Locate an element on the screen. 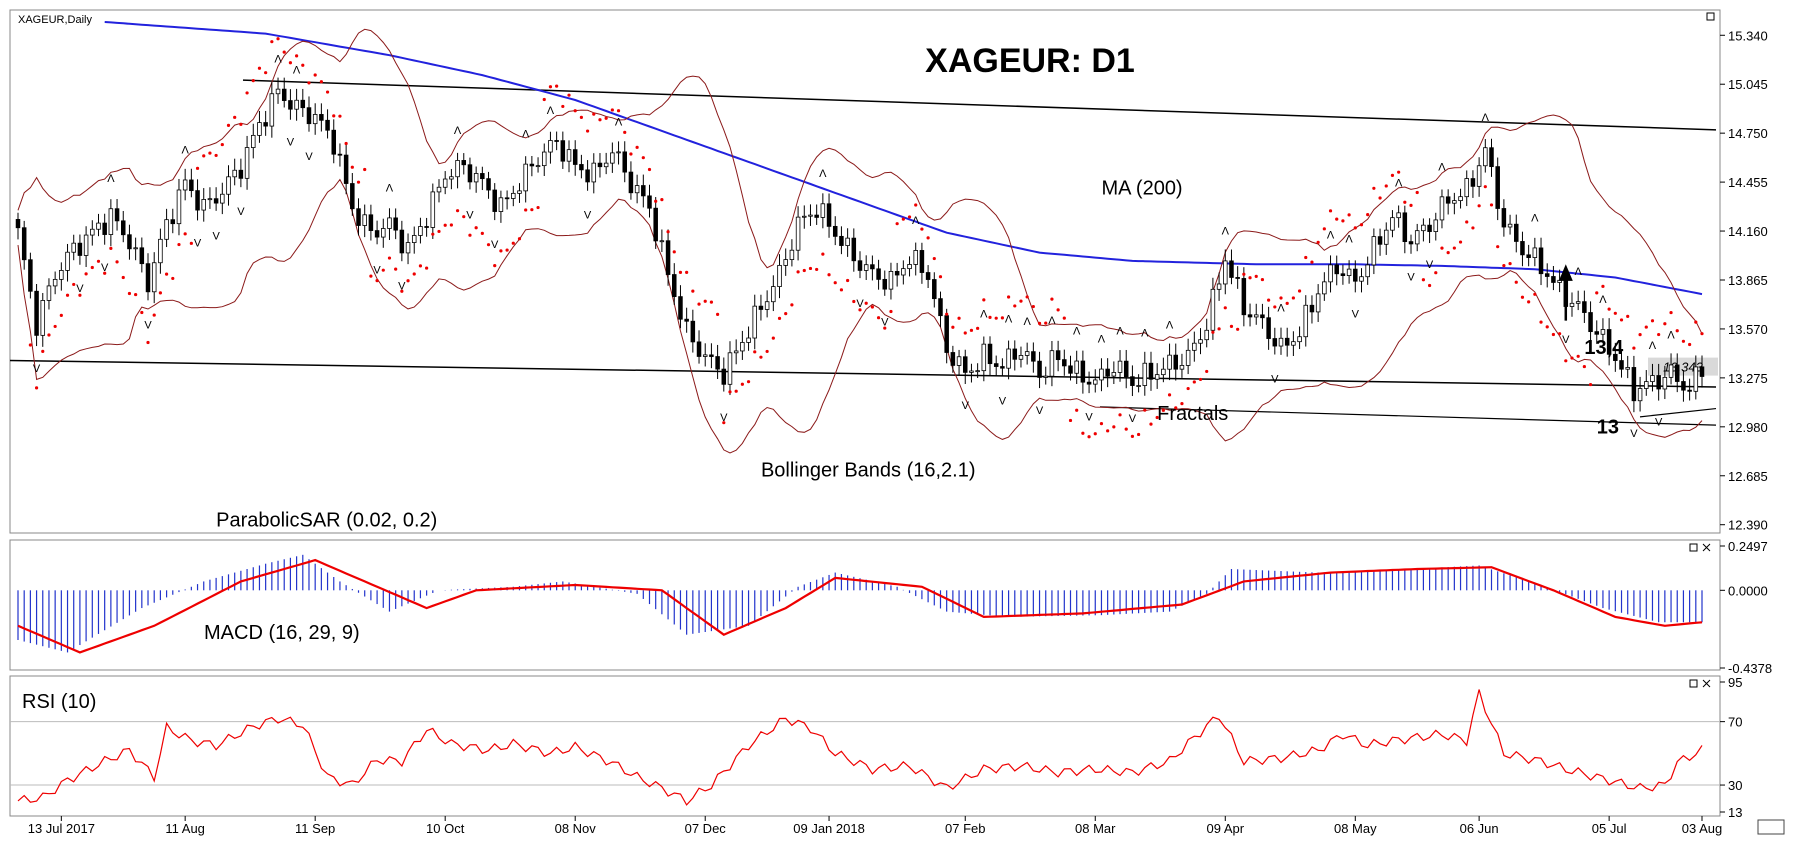 Image resolution: width=1796 pixels, height=844 pixels. rsi-restore-icon is located at coordinates (1693, 683).